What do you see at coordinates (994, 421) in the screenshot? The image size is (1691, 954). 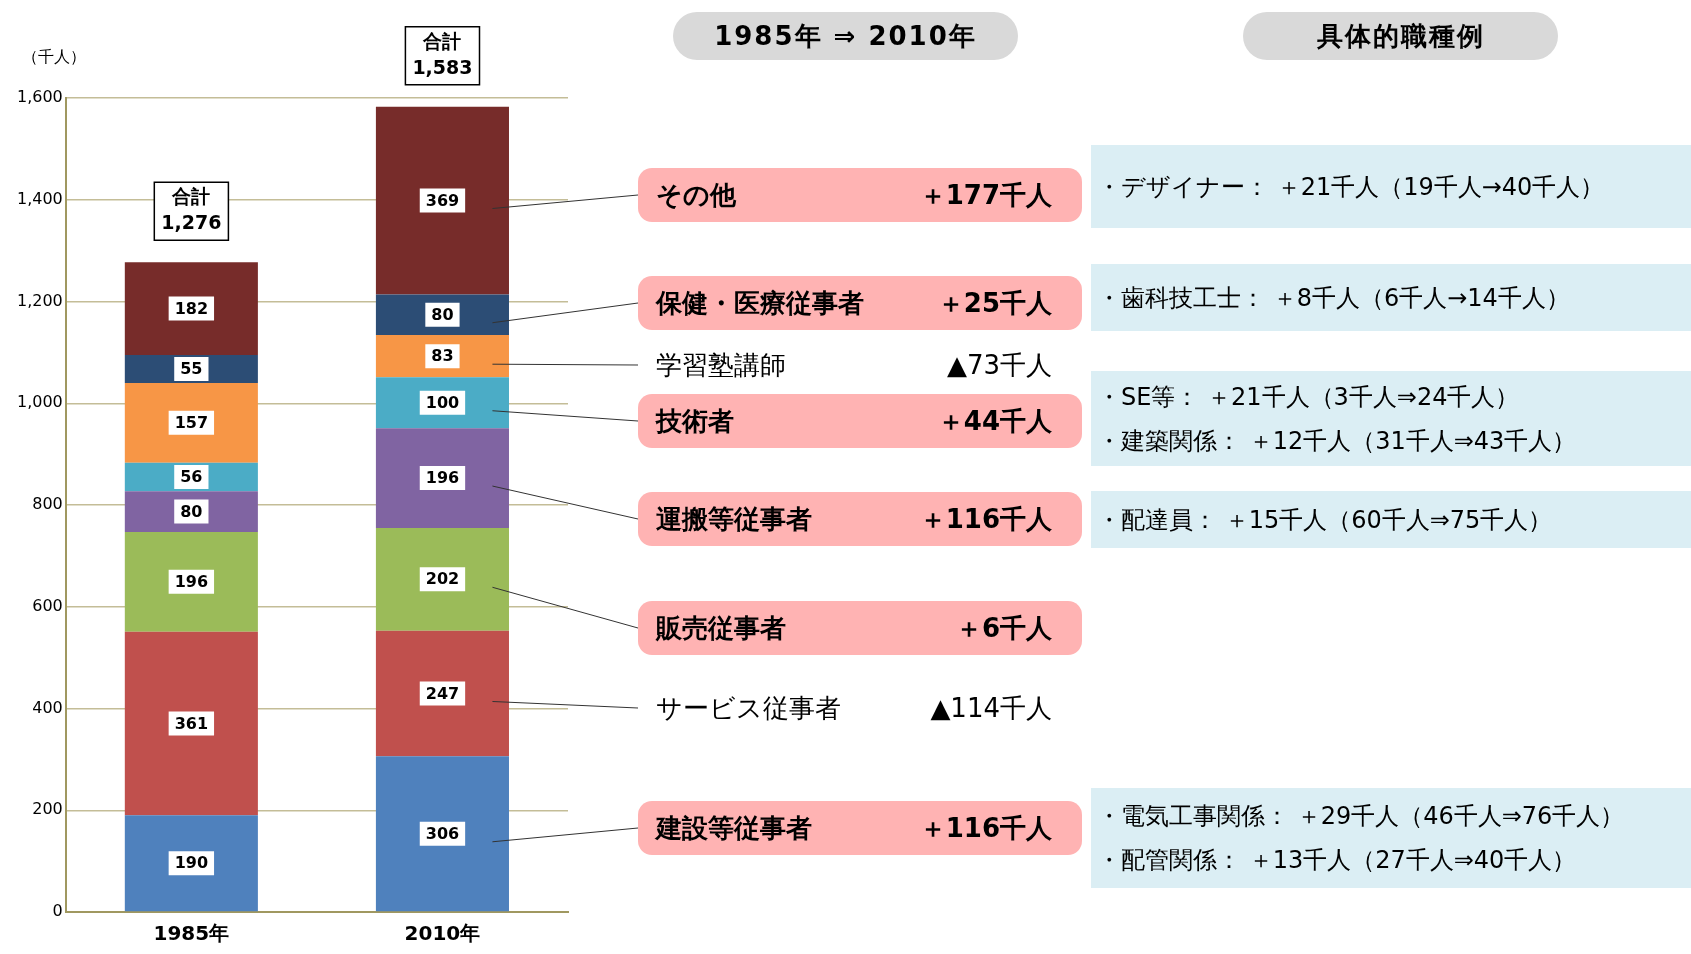 I see `text: ＋44千人` at bounding box center [994, 421].